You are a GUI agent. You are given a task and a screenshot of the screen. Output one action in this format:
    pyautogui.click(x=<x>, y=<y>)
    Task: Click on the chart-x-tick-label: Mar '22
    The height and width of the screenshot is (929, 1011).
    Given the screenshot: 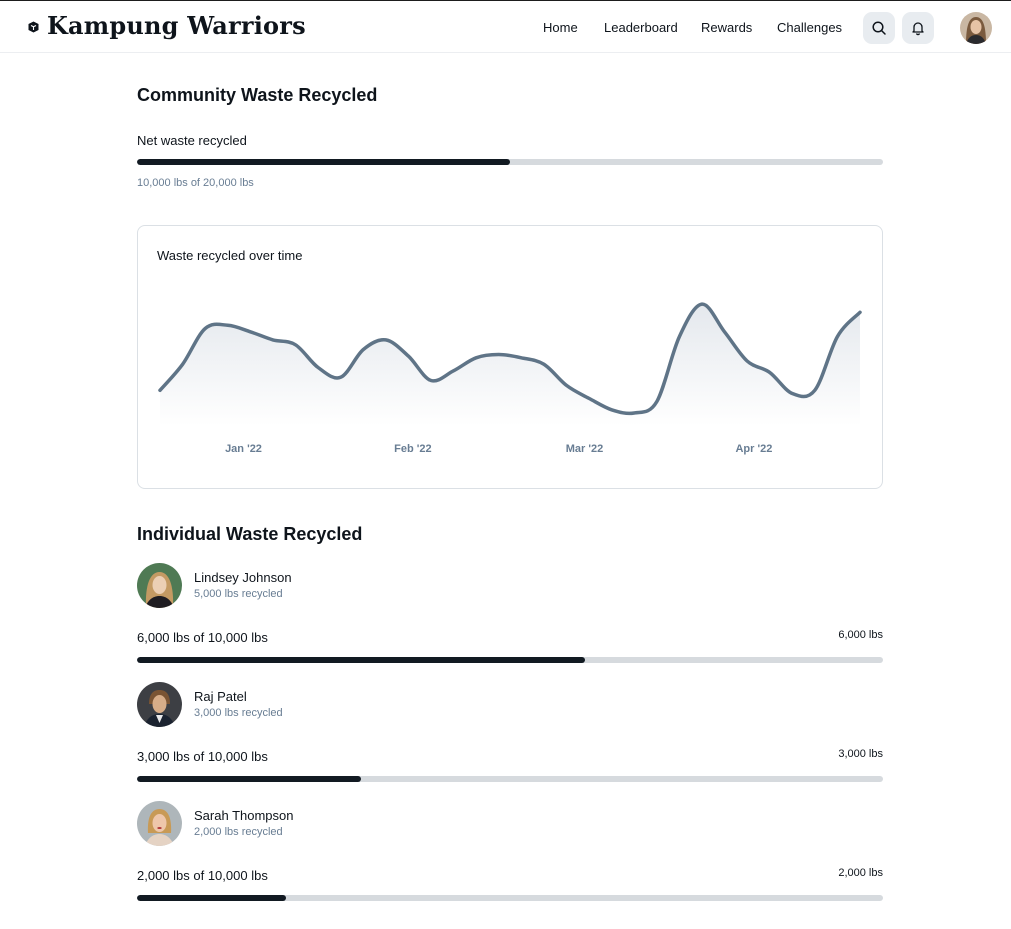 What is the action you would take?
    pyautogui.click(x=584, y=449)
    